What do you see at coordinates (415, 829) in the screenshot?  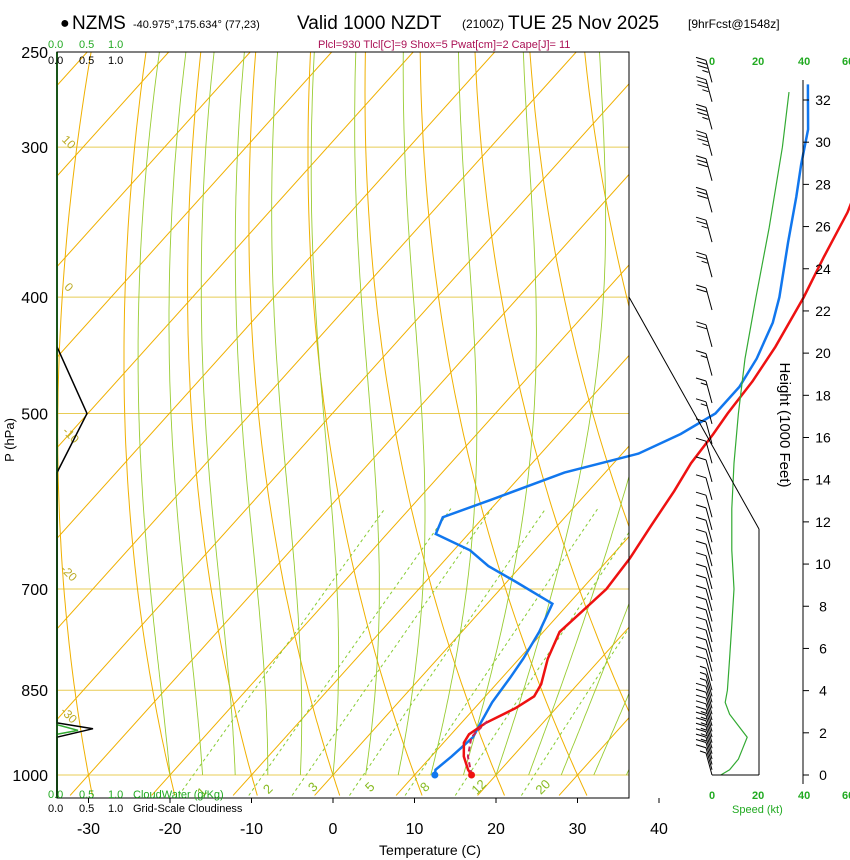 I see `temperature-tick-label: 10` at bounding box center [415, 829].